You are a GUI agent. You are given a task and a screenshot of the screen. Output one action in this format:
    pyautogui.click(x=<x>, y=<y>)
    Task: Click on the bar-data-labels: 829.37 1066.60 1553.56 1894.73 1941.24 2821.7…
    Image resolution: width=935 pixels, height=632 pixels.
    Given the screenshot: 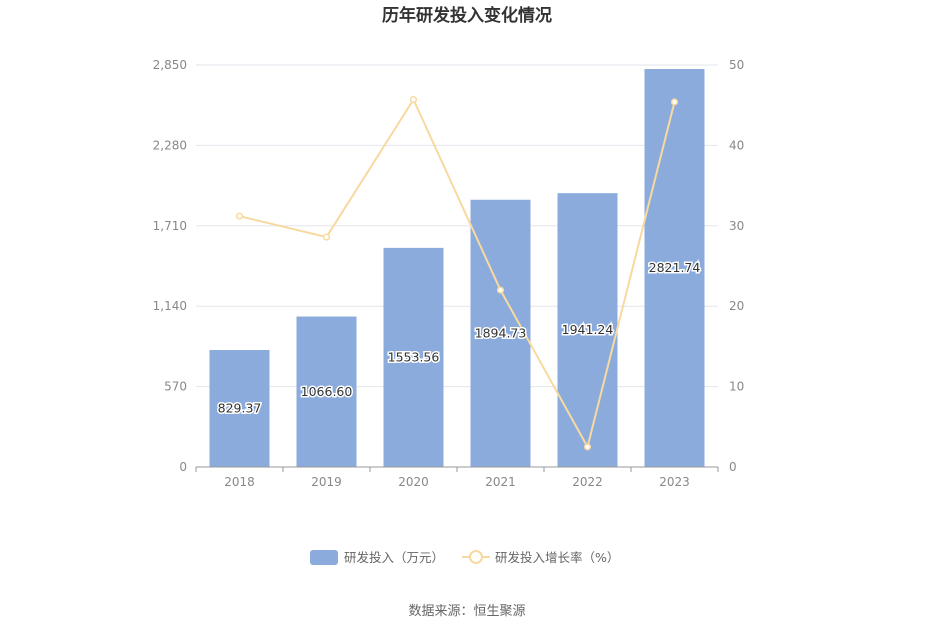 What is the action you would take?
    pyautogui.click(x=459, y=337)
    